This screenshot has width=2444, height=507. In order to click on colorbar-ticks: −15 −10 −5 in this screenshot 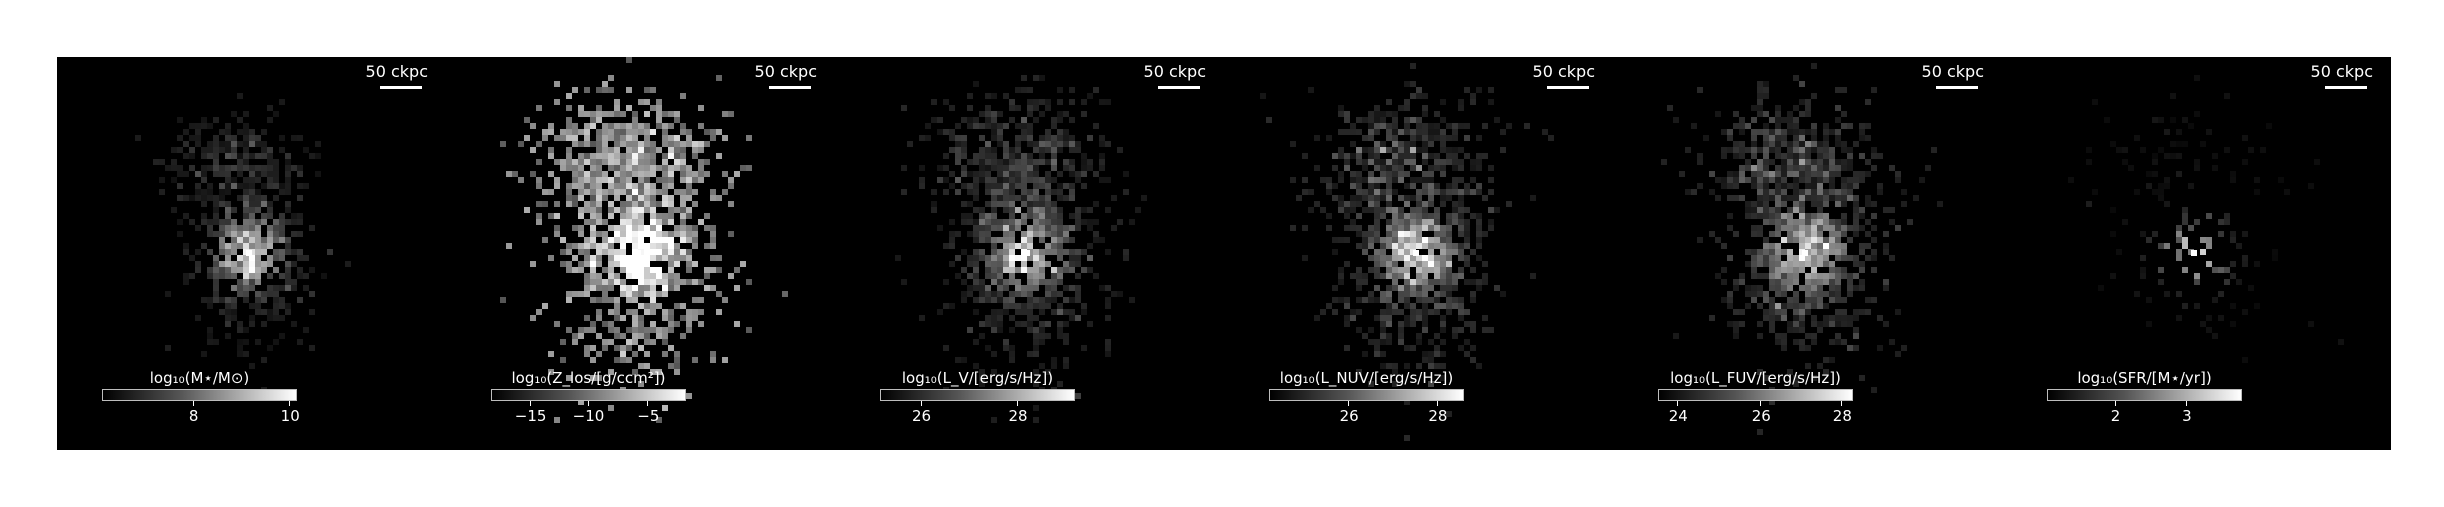, I will do `click(588, 416)`.